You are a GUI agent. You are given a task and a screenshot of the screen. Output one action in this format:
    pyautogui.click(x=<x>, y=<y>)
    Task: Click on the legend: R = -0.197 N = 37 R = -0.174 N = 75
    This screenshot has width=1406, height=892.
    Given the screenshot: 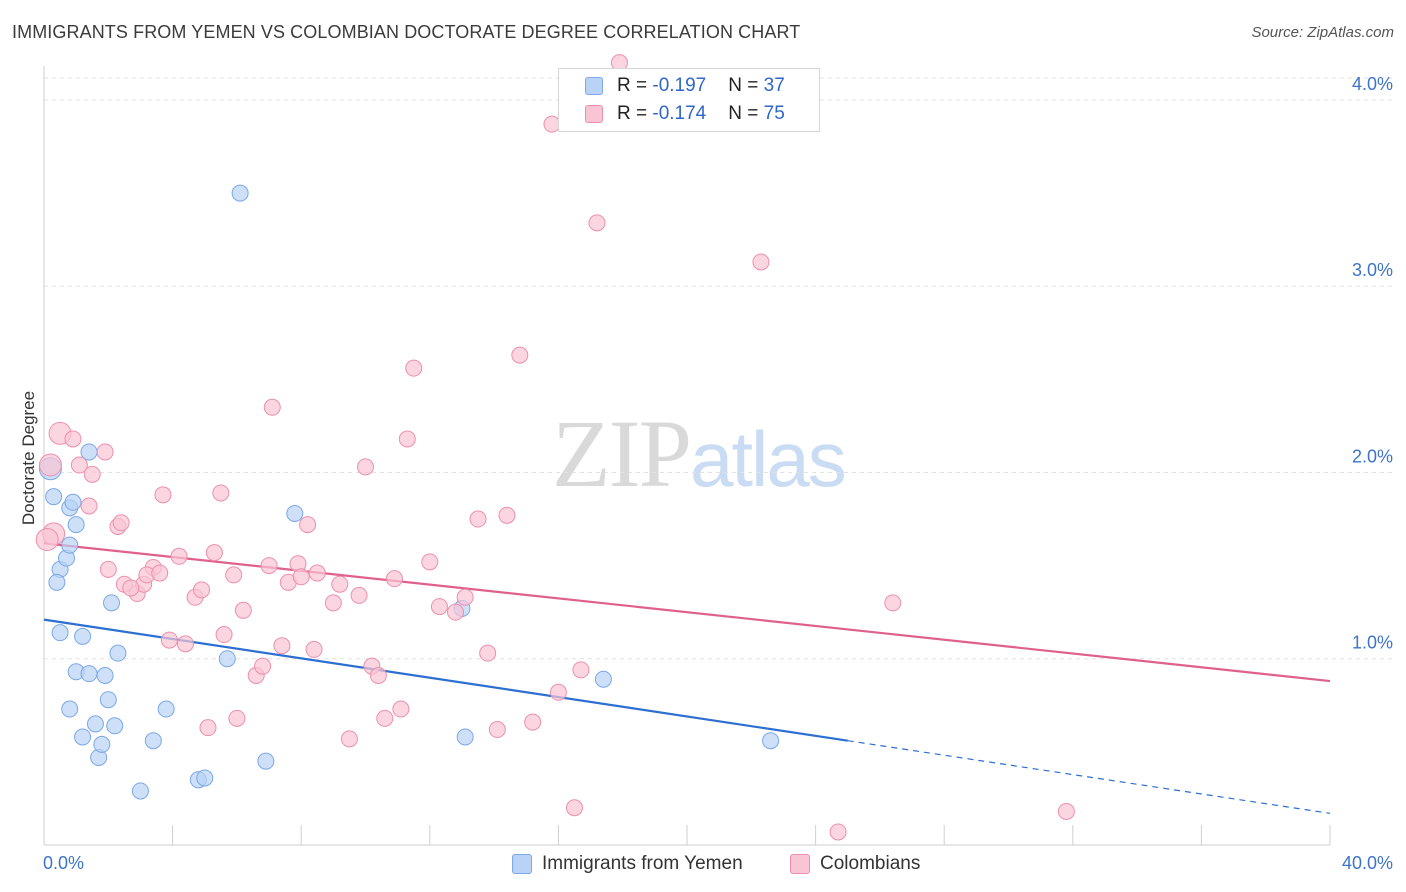 What is the action you would take?
    pyautogui.click(x=689, y=100)
    